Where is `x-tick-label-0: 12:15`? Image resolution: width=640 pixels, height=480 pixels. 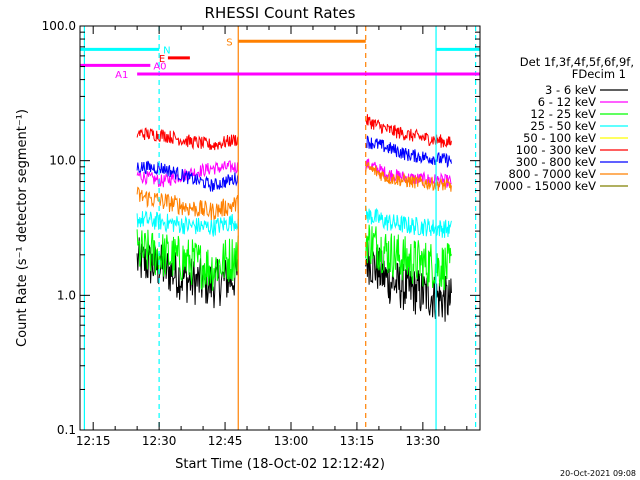 x-tick-label-0: 12:15 is located at coordinates (93, 441).